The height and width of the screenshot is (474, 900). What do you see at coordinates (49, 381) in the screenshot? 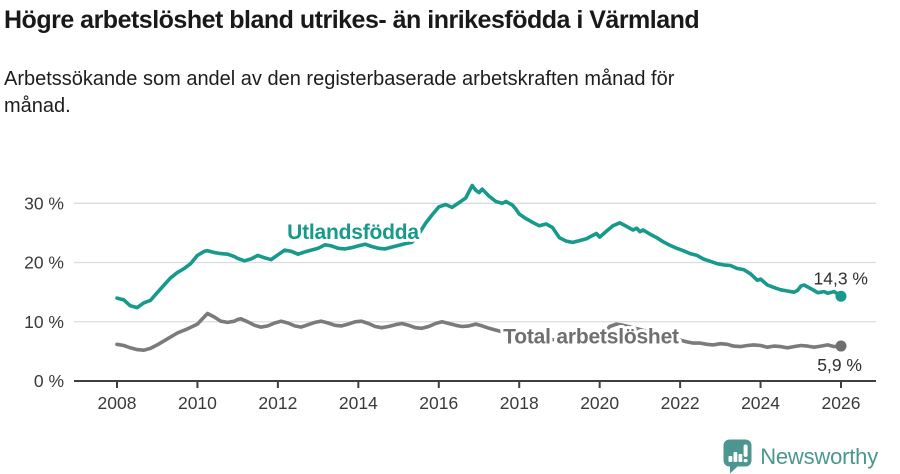
I see `y-tick-label: 0 %` at bounding box center [49, 381].